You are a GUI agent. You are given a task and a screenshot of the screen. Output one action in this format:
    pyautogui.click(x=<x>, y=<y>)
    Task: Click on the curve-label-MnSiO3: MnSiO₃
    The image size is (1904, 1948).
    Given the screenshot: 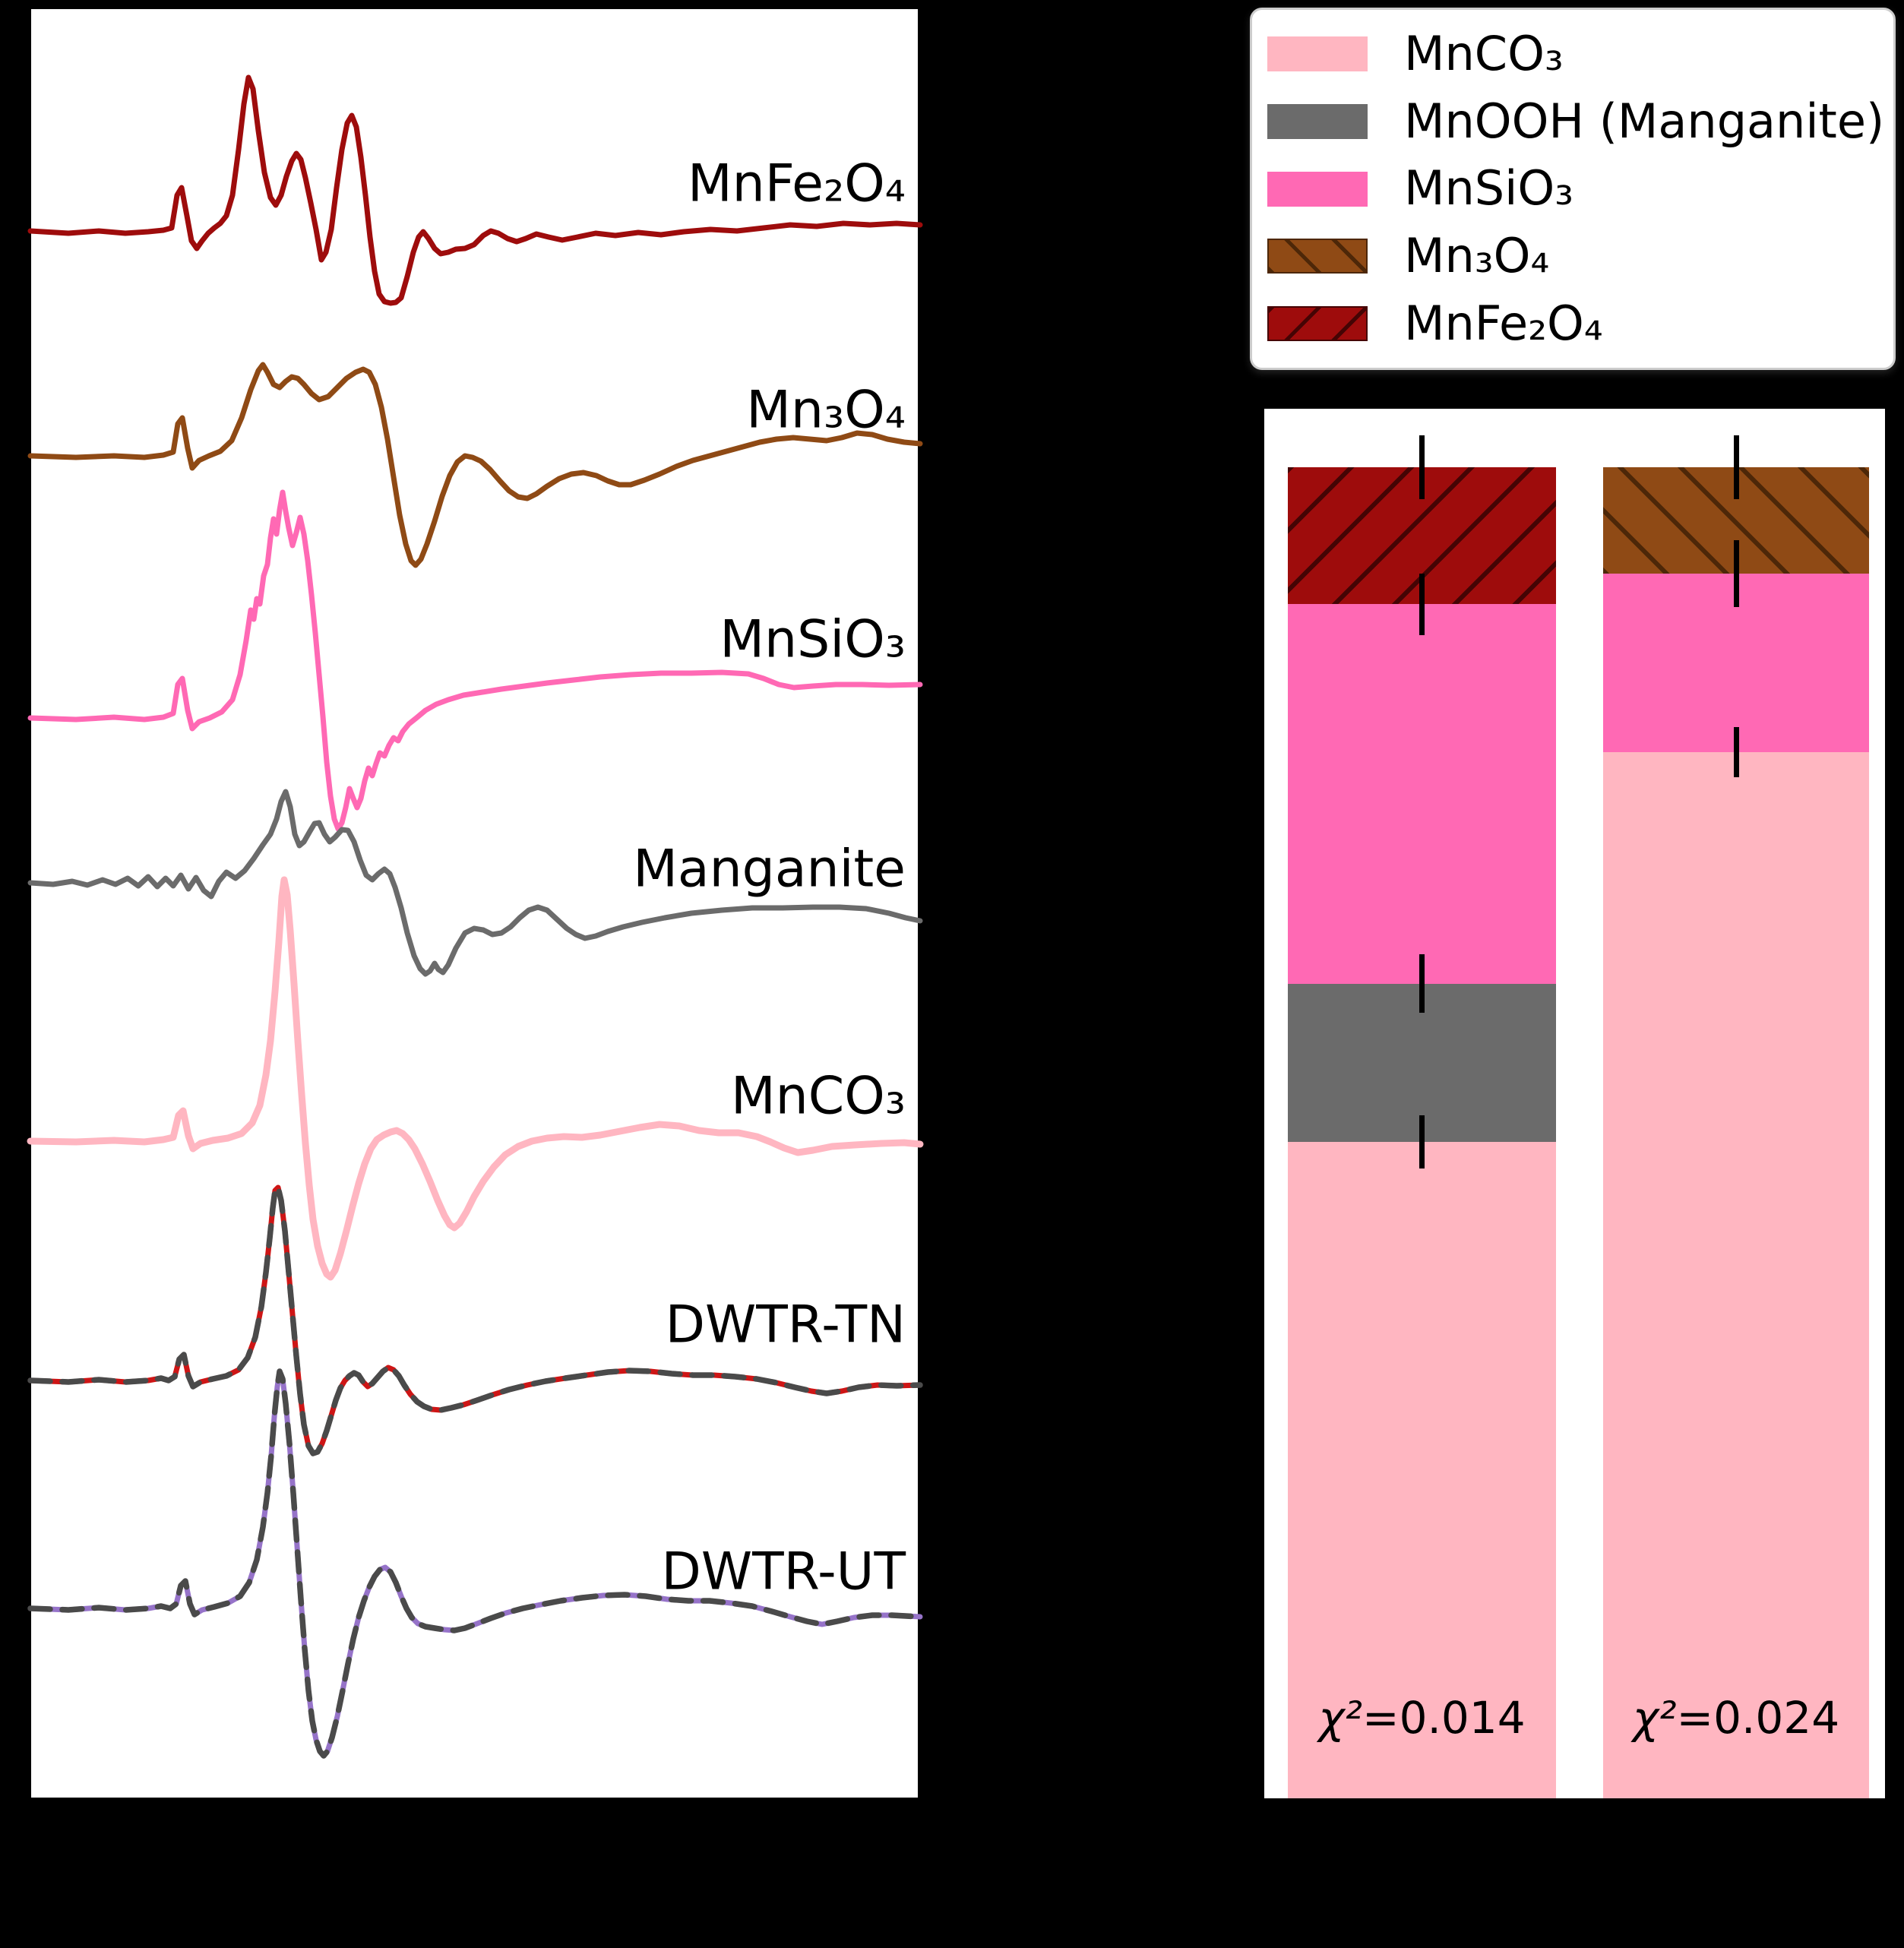 What is the action you would take?
    pyautogui.click(x=813, y=640)
    